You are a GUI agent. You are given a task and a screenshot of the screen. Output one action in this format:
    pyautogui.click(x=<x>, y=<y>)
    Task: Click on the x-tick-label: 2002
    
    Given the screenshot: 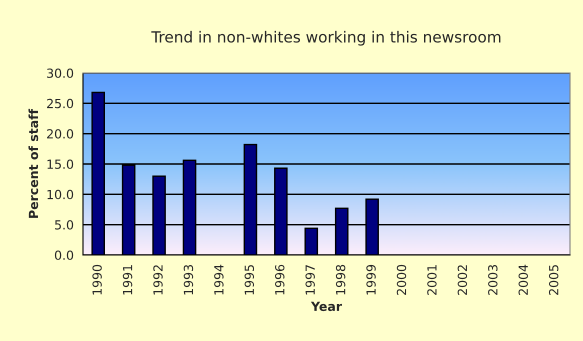 What is the action you would take?
    pyautogui.click(x=463, y=280)
    